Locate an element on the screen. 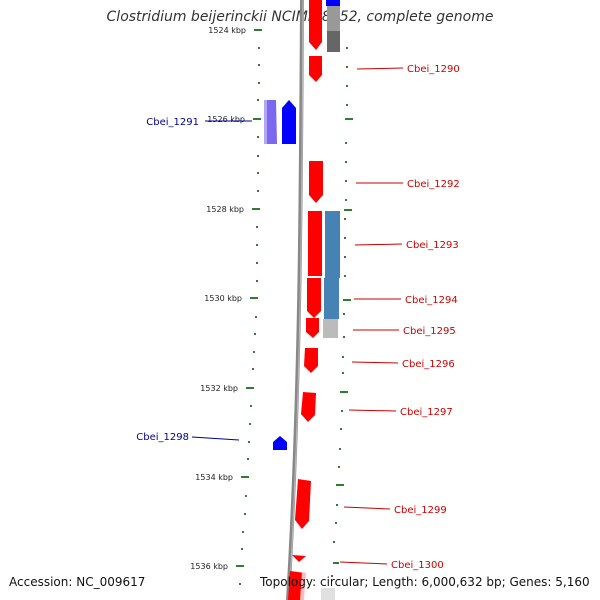 The height and width of the screenshot is (600, 600). gene-label-cbei-1297: Cbei_1297 is located at coordinates (400, 412).